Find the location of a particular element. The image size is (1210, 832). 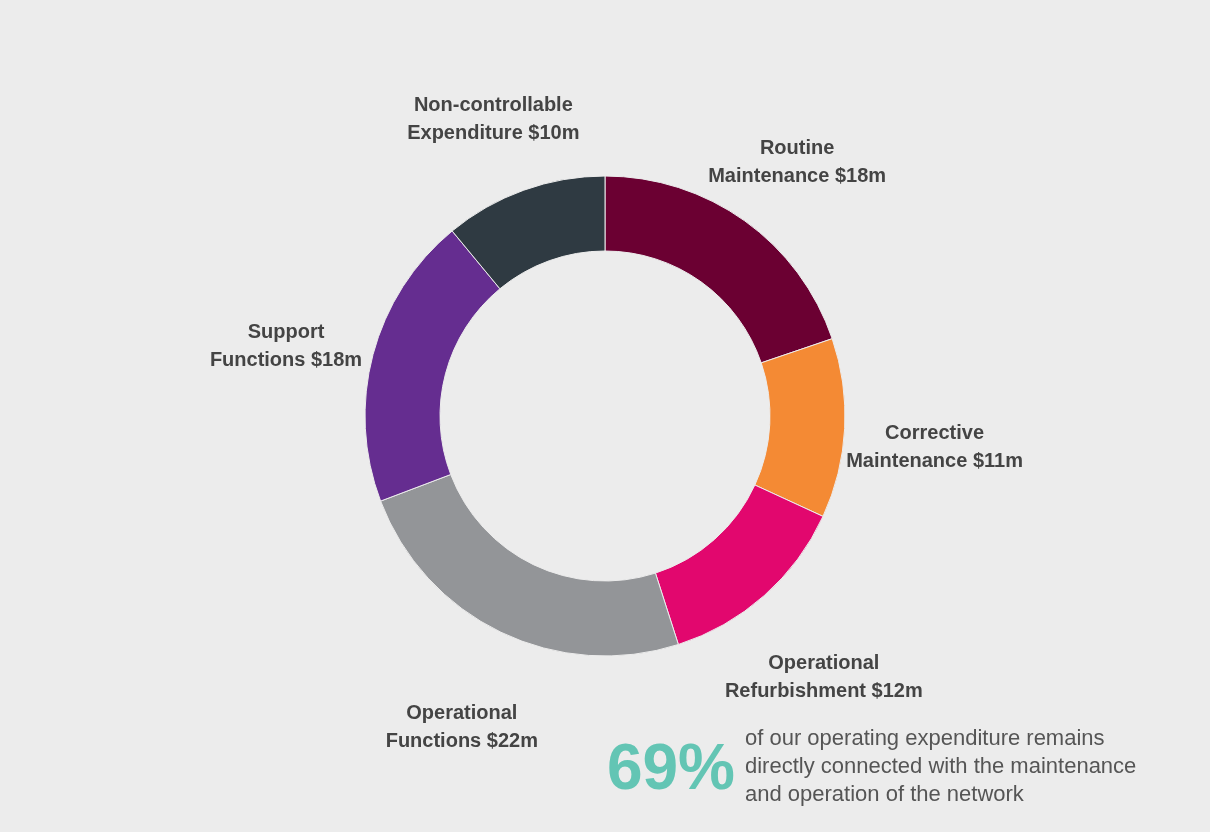

slice-label: Operational Functions $22m is located at coordinates (461, 726).